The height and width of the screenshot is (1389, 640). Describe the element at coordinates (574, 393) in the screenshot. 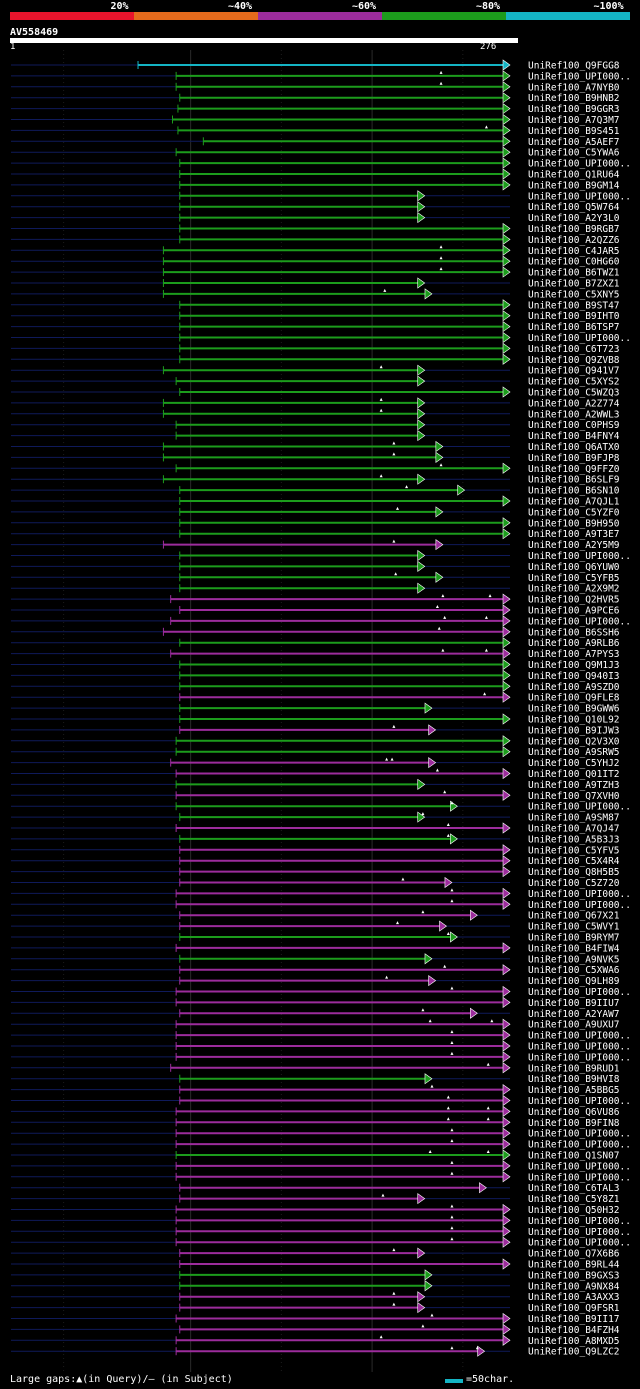

I see `hit-label: UniRef100_C5WZQ3` at that location.